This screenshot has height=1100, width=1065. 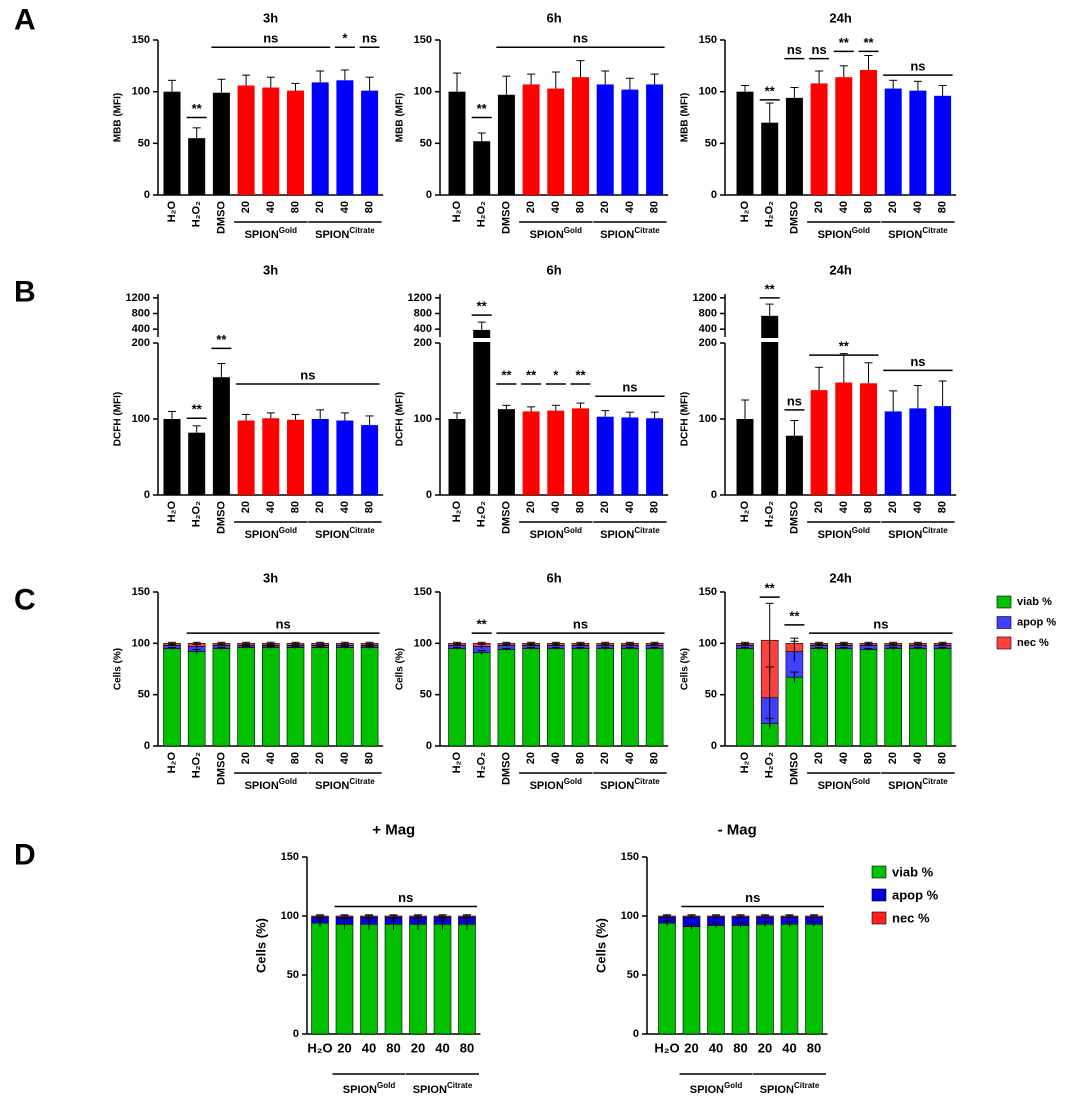 I want to click on y-tick-label: 200, so click(x=141, y=343).